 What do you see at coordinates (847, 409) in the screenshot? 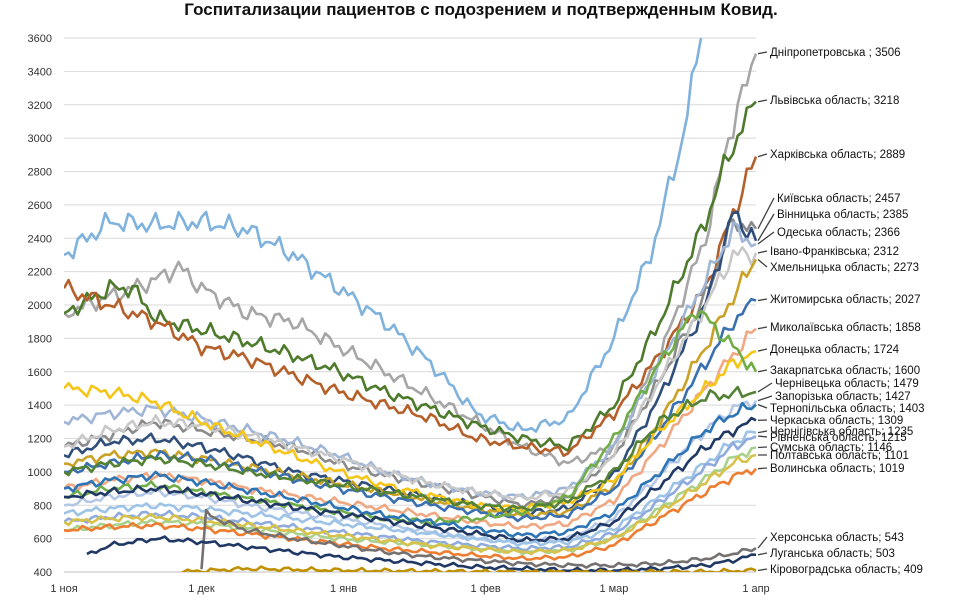
I see `series-end-label: Тернопільська область; 1403` at bounding box center [847, 409].